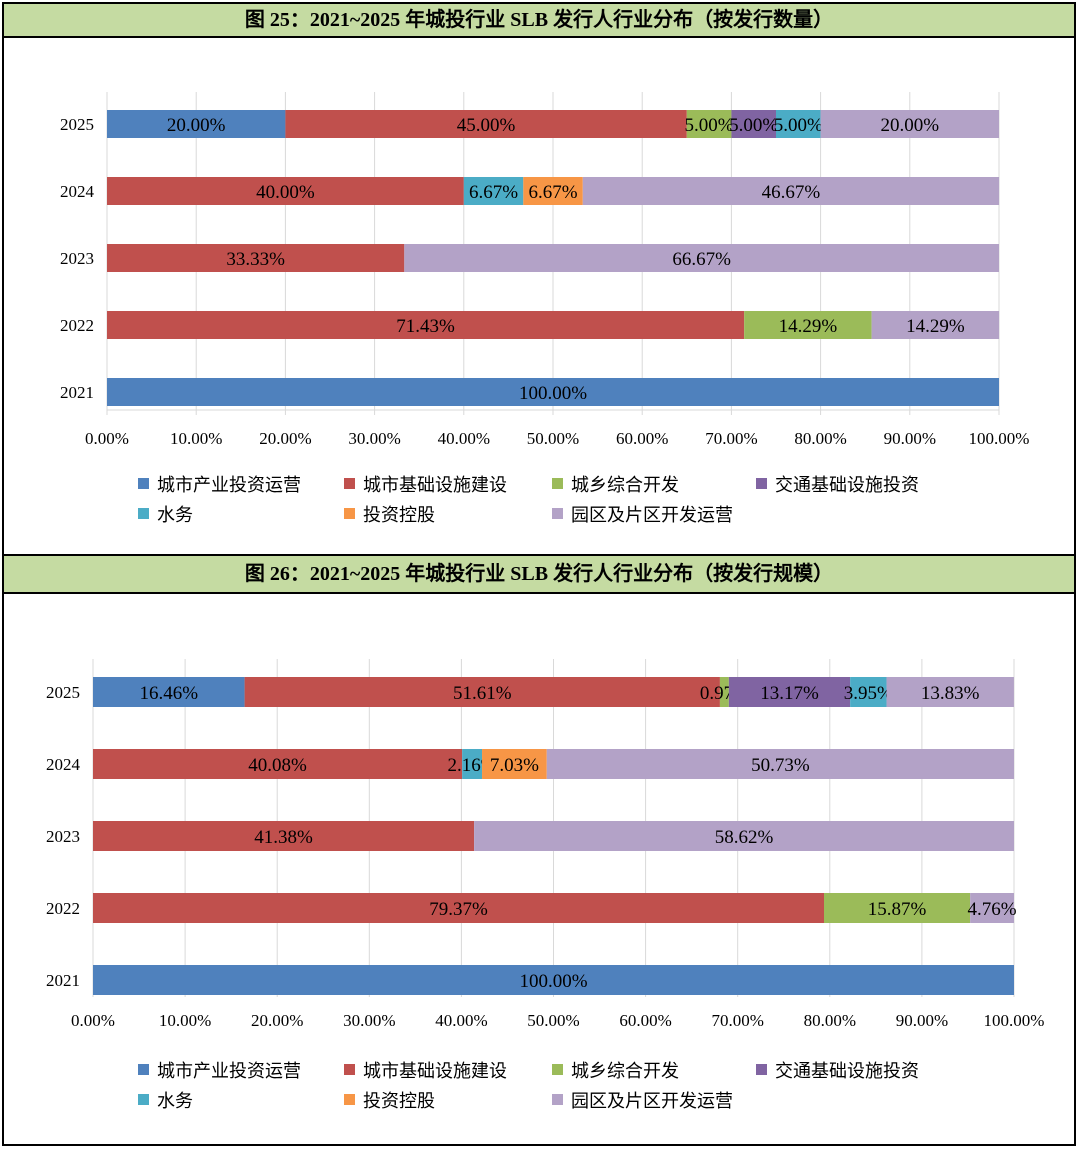 This screenshot has height=1149, width=1080. Describe the element at coordinates (642, 438) in the screenshot. I see `x-tick-label: 60.00%` at that location.